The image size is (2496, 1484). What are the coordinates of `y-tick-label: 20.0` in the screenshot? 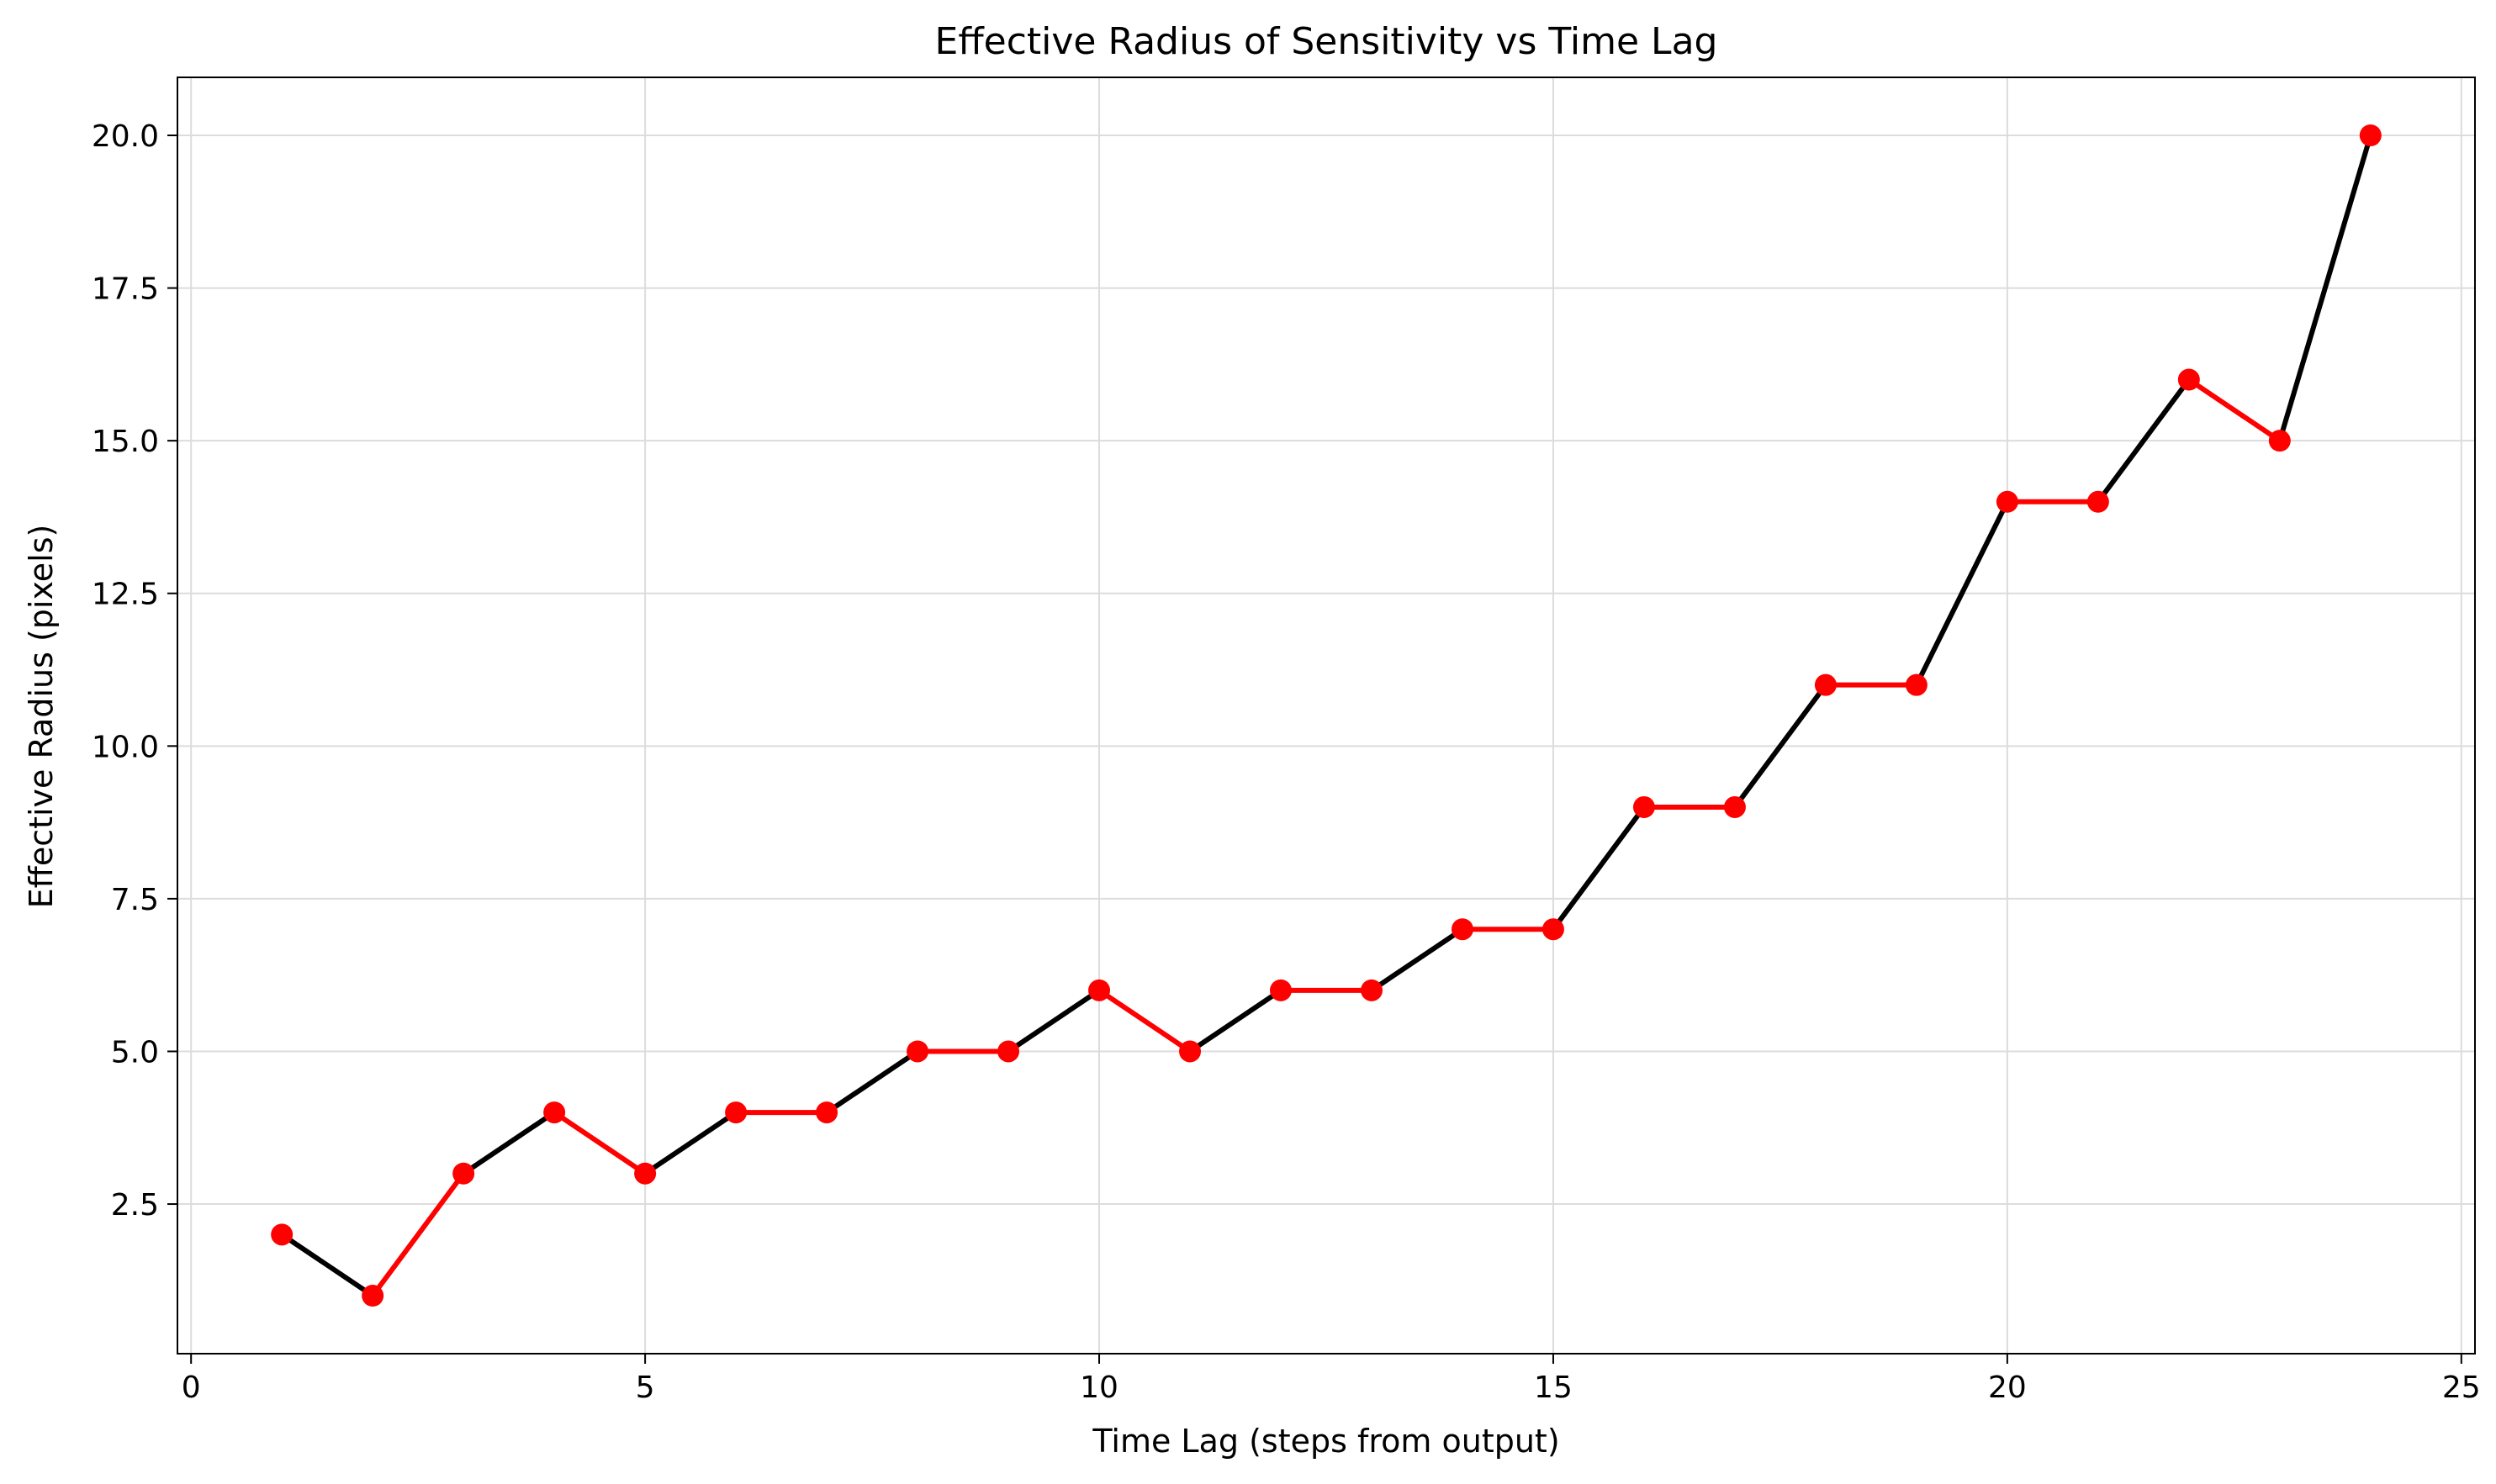 It's located at (125, 136).